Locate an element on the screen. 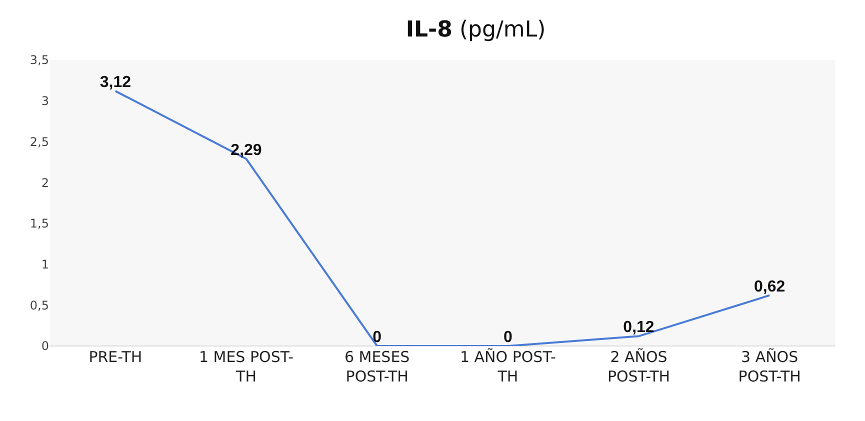 The width and height of the screenshot is (865, 421). y-tick-label: 3 is located at coordinates (45, 101).